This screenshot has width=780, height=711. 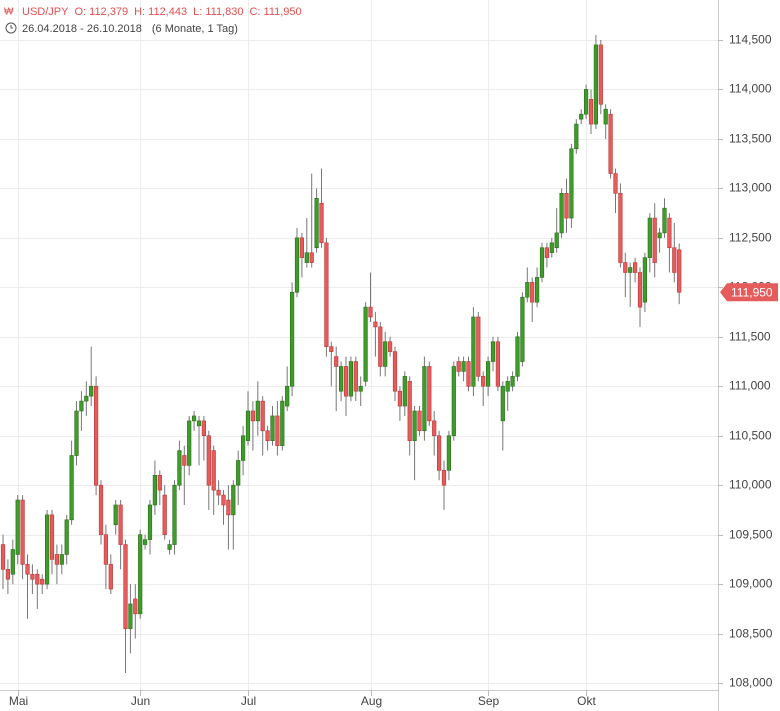 What do you see at coordinates (371, 701) in the screenshot?
I see `x-tick-label: Aug` at bounding box center [371, 701].